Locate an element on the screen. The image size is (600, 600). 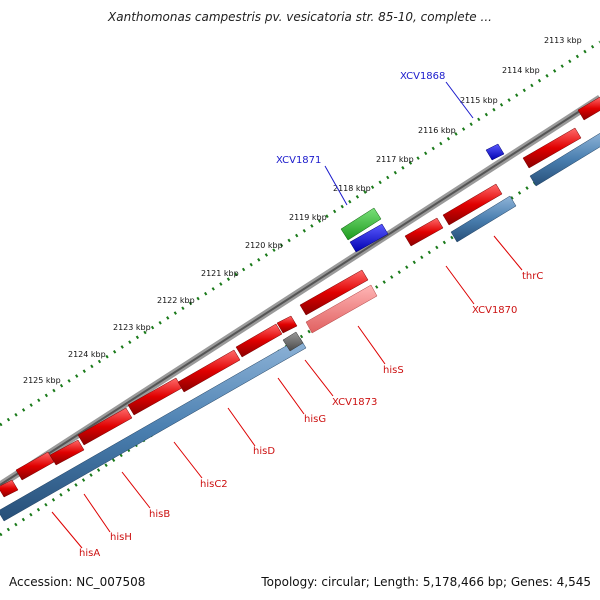
cds-XCV1871-blue is located at coordinates (369, 238).